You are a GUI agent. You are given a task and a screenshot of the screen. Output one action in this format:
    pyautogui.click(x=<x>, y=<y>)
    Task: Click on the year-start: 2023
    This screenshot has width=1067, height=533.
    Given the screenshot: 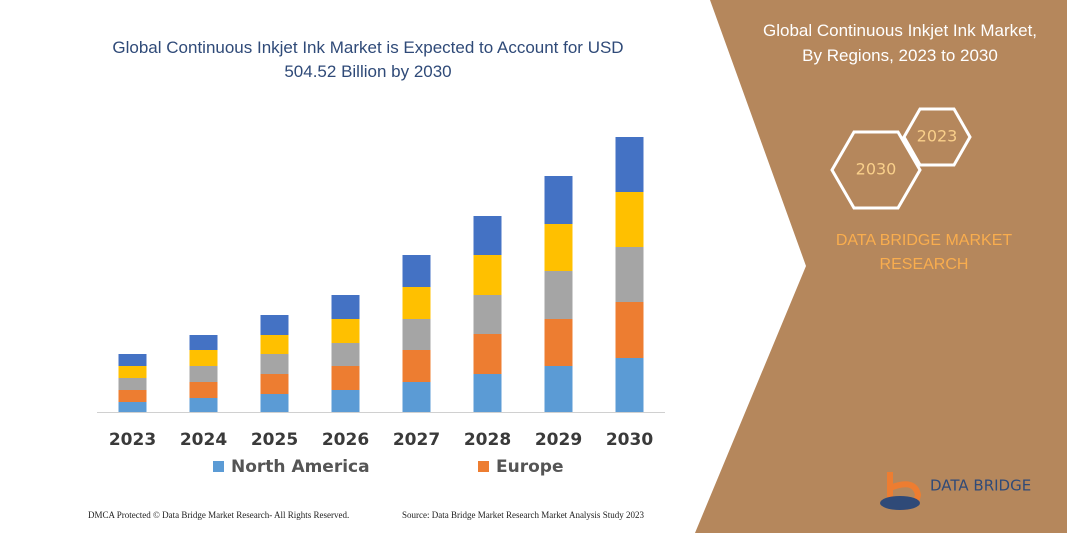 What is the action you would take?
    pyautogui.click(x=937, y=136)
    